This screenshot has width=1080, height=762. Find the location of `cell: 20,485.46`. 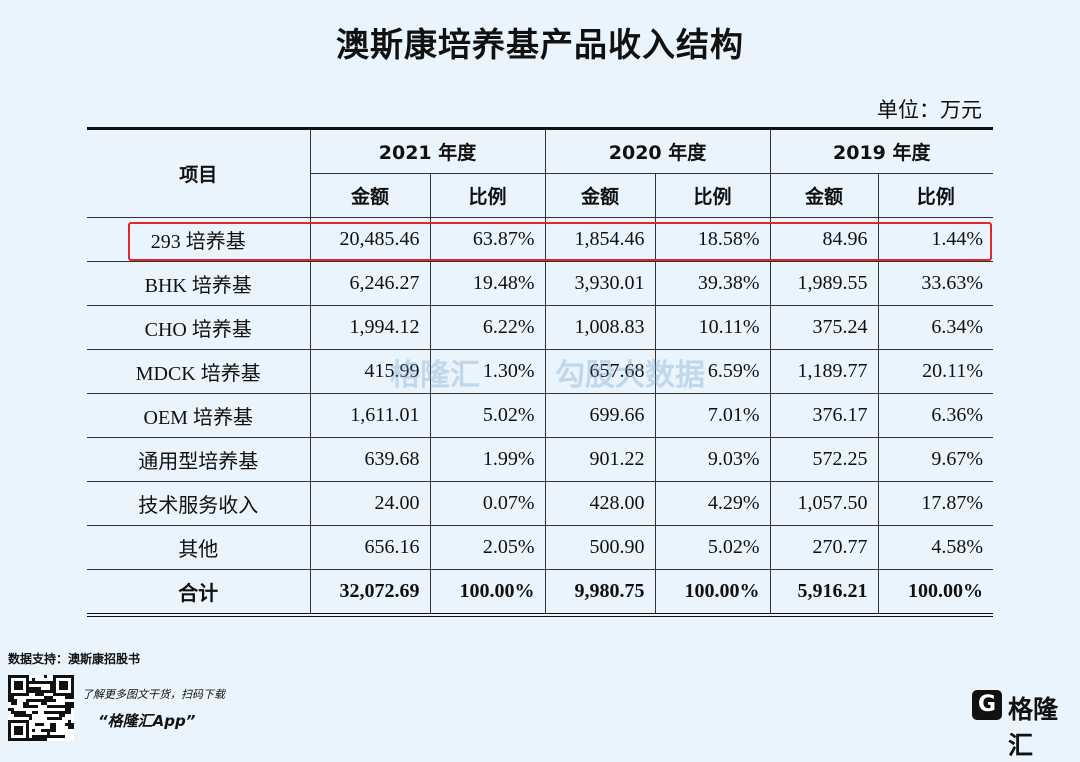

cell: 20,485.46 is located at coordinates (370, 239).